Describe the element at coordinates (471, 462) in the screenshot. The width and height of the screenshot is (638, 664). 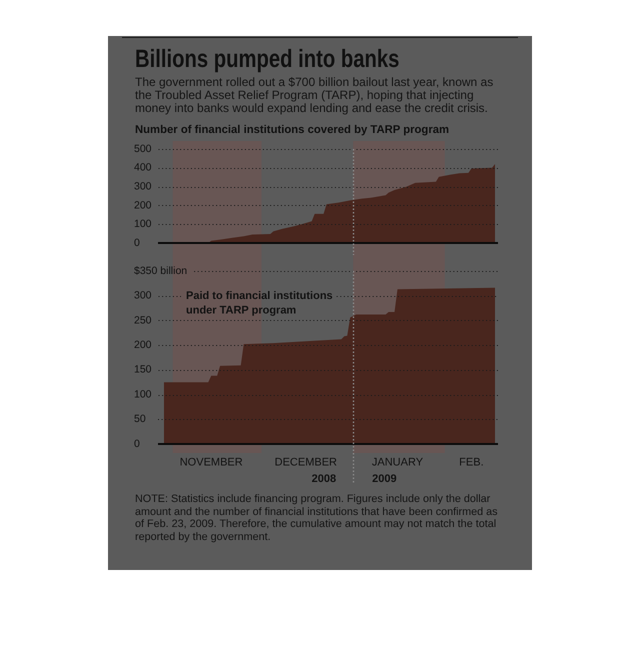
I see `x-tick-label: FEB.` at that location.